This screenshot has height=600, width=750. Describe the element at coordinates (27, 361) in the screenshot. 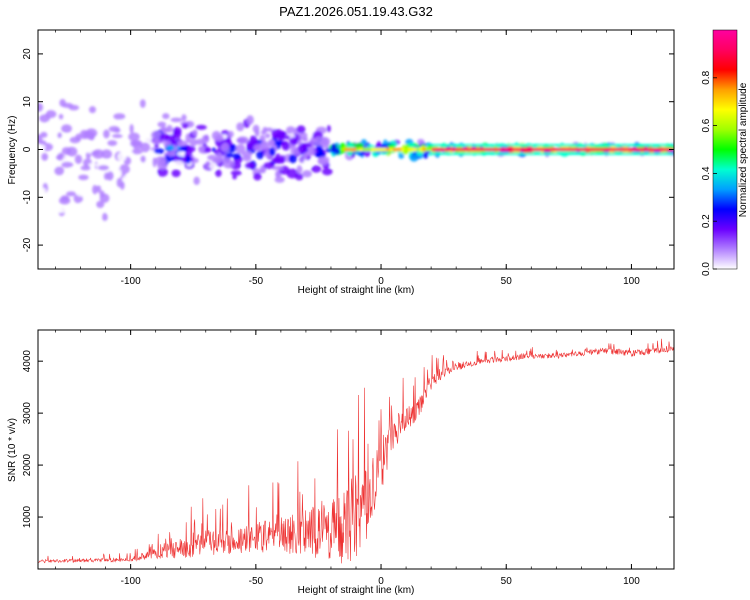

I see `snr-y-tick-label: 4000` at that location.